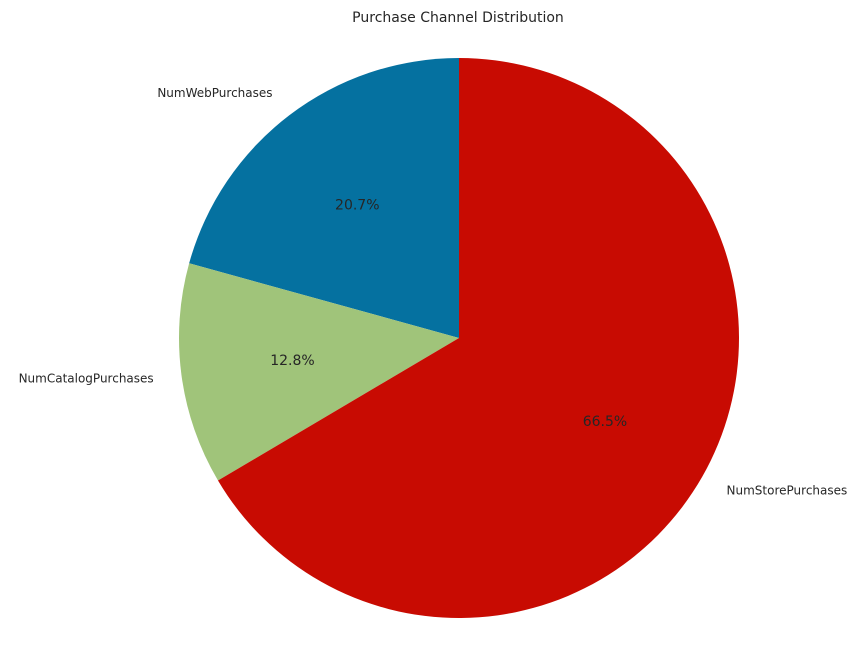 The width and height of the screenshot is (864, 656). Describe the element at coordinates (86, 379) in the screenshot. I see `slice-label-numcatalogpurchases: NumCatalogPurchases` at that location.